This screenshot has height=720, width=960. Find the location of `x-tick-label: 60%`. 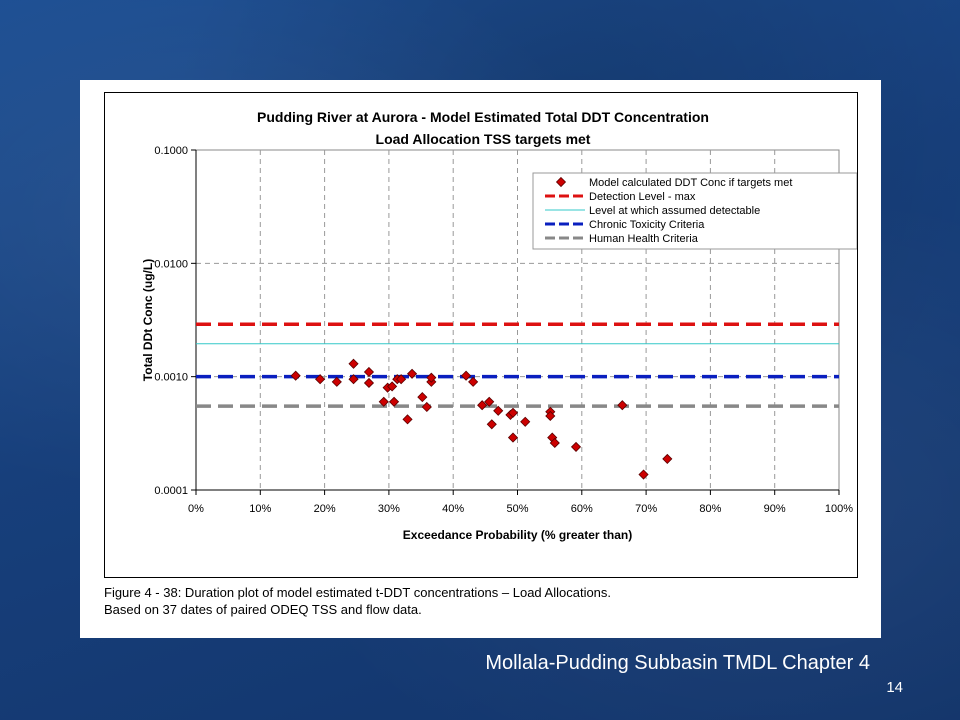

x-tick-label: 60% is located at coordinates (582, 509).